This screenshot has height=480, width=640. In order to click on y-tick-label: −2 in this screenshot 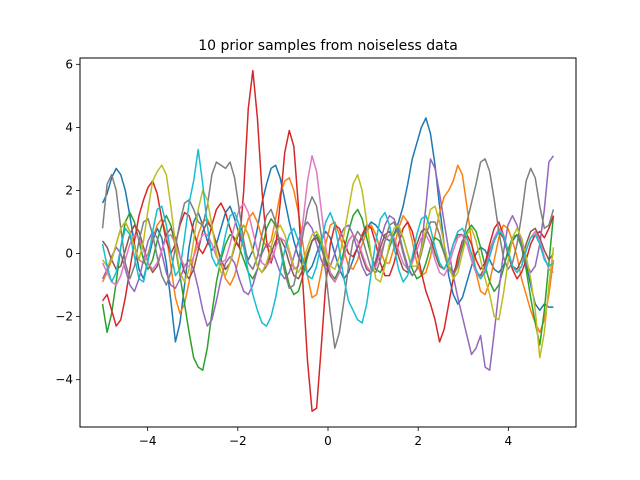, I will do `click(64, 317)`.